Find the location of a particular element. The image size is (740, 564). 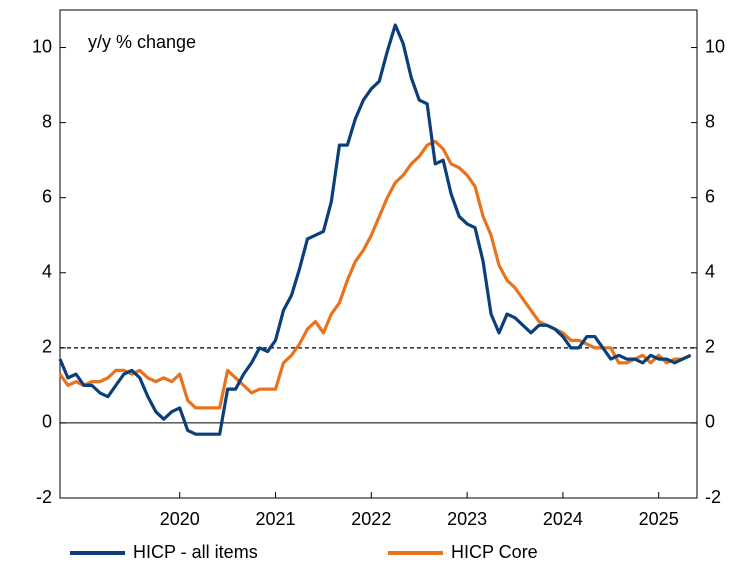

y-tick-label: 8 is located at coordinates (47, 121).